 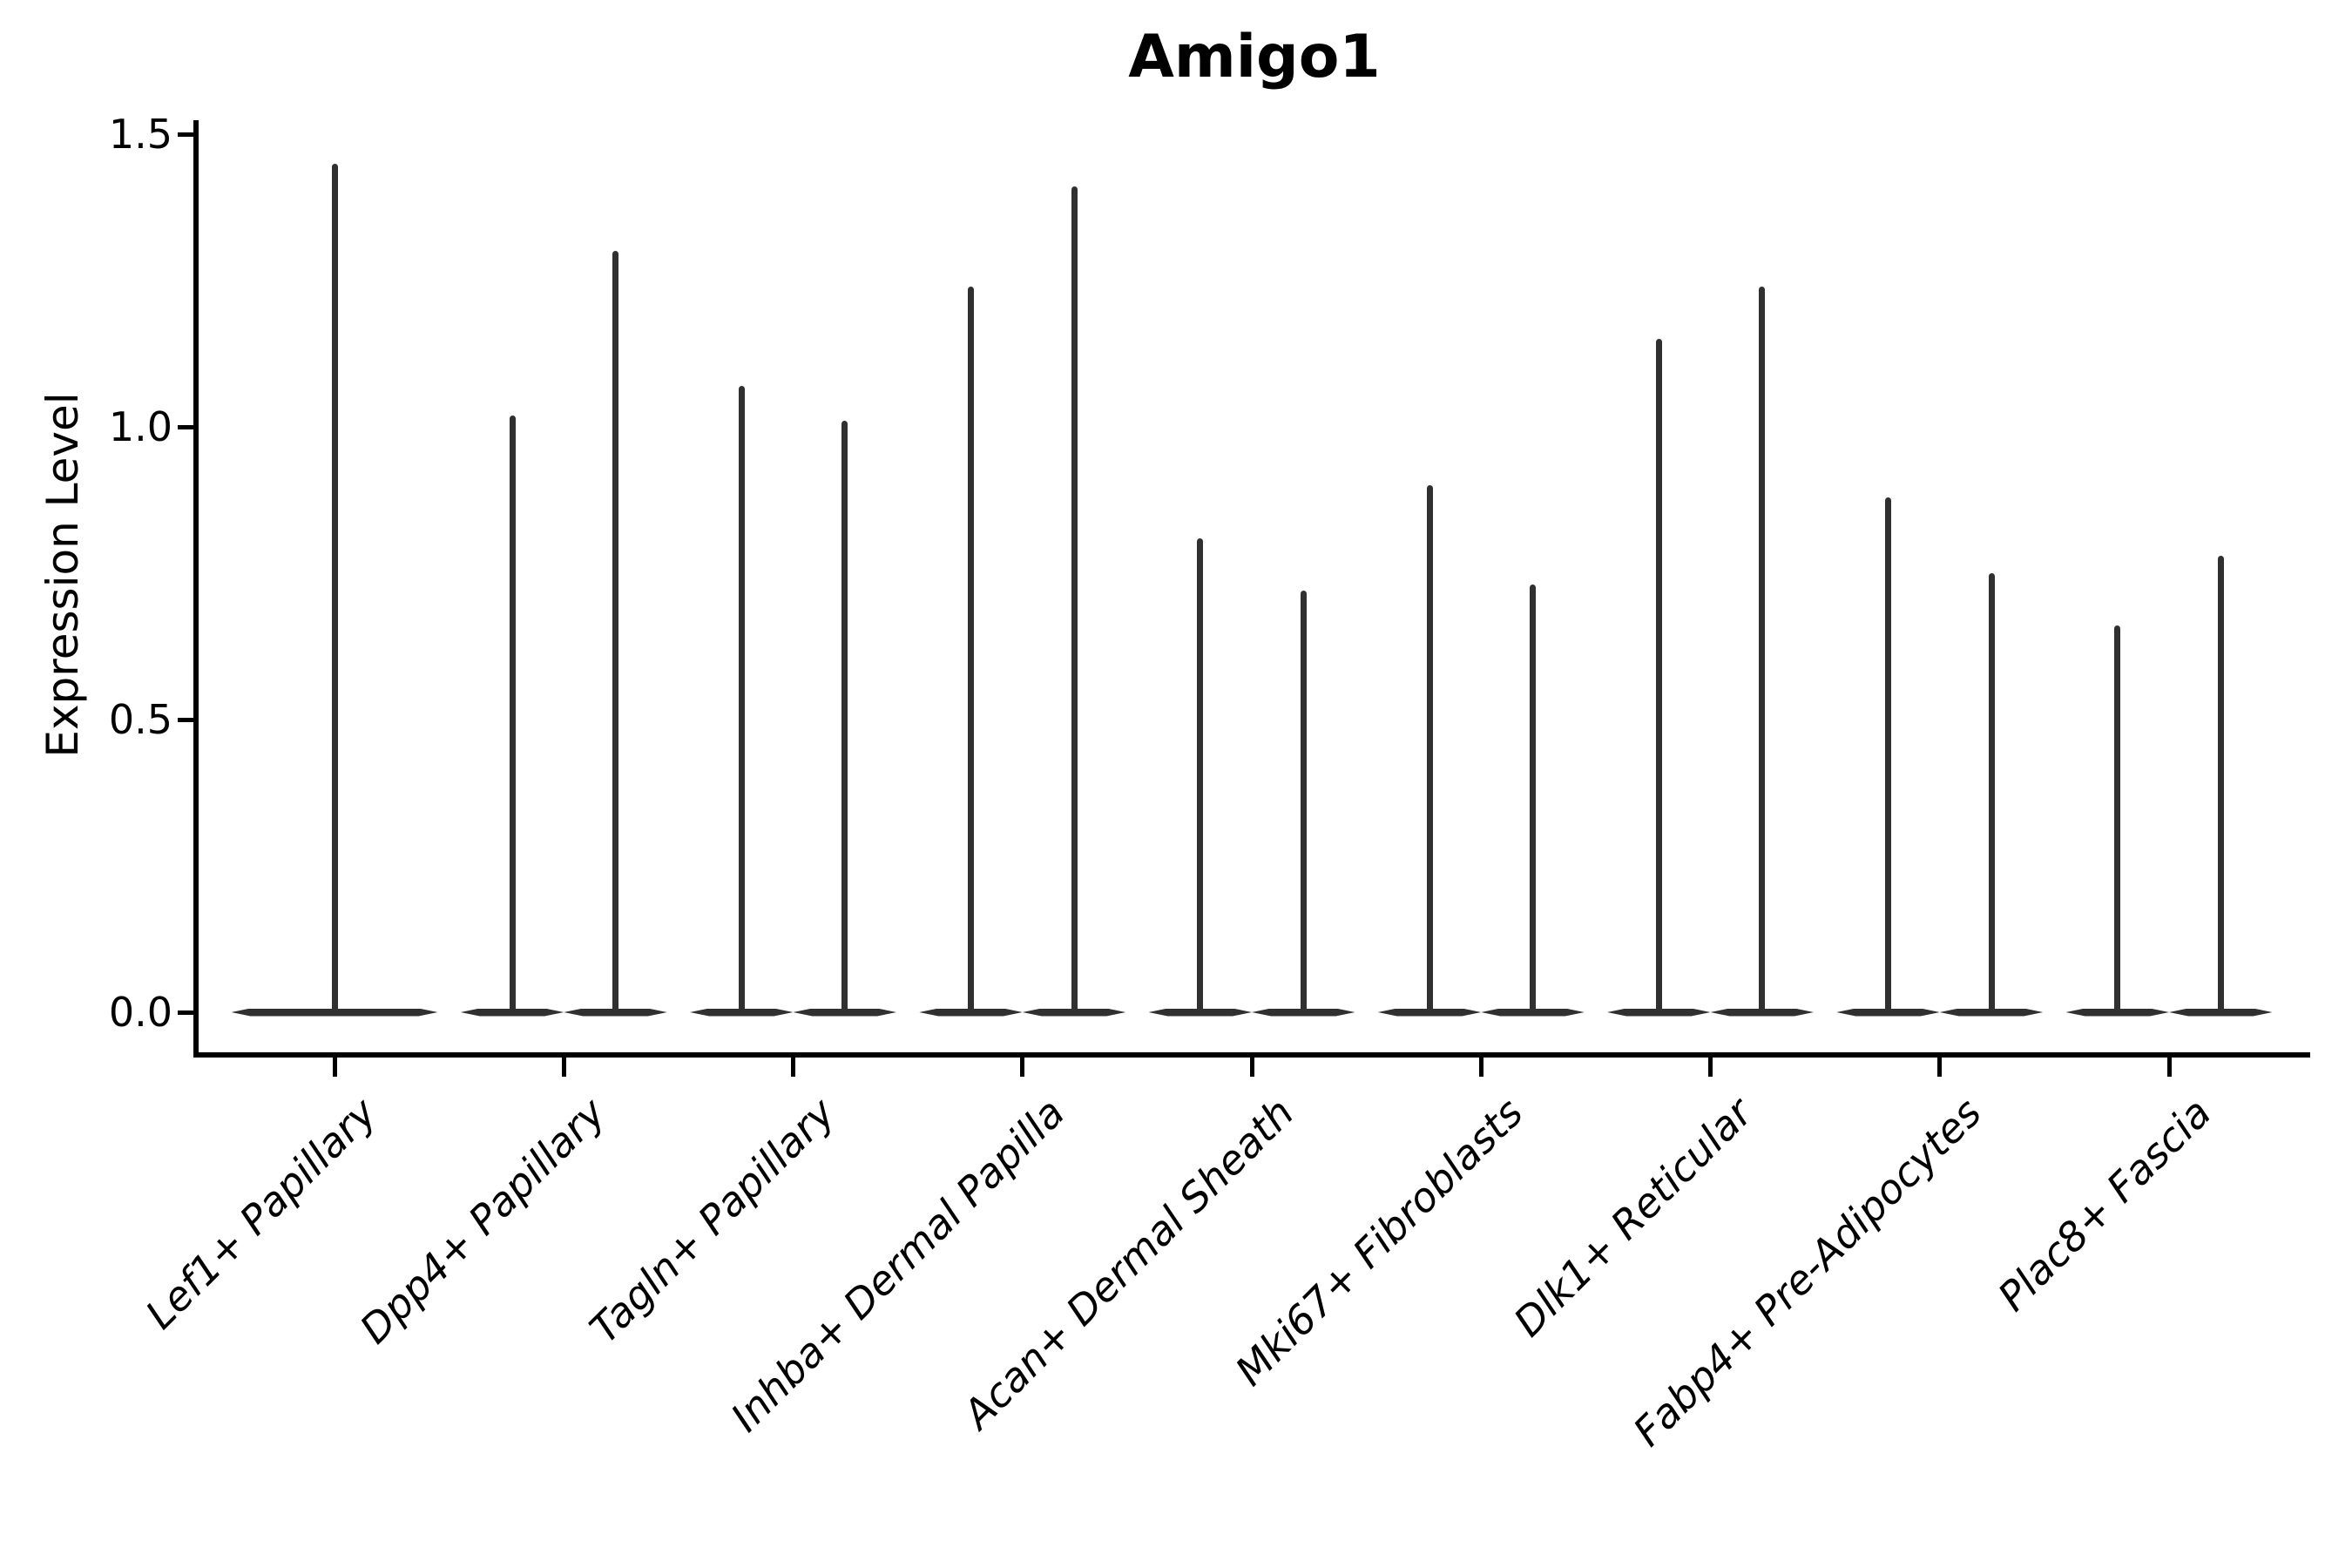 What do you see at coordinates (140, 426) in the screenshot?
I see `y-axis-tick-label: 1.0` at bounding box center [140, 426].